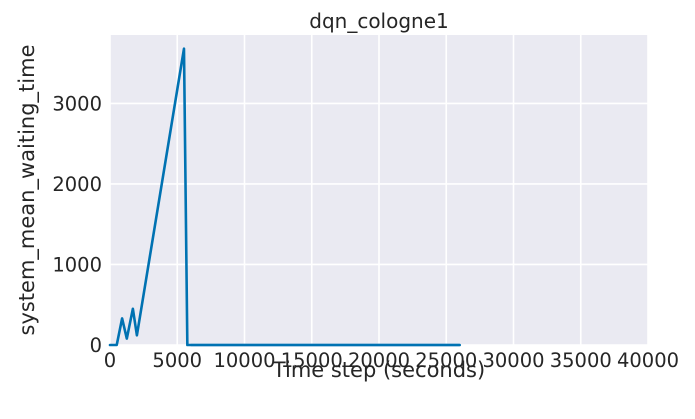 The height and width of the screenshot is (419, 695). Describe the element at coordinates (77, 103) in the screenshot. I see `y-tick-label: 3000` at that location.